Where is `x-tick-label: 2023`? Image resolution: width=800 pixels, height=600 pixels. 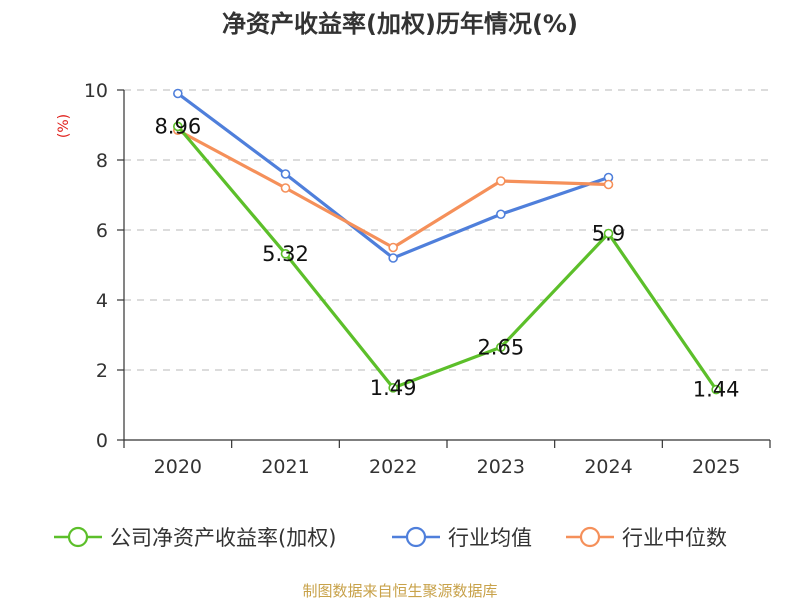 x-tick-label: 2023 is located at coordinates (501, 467).